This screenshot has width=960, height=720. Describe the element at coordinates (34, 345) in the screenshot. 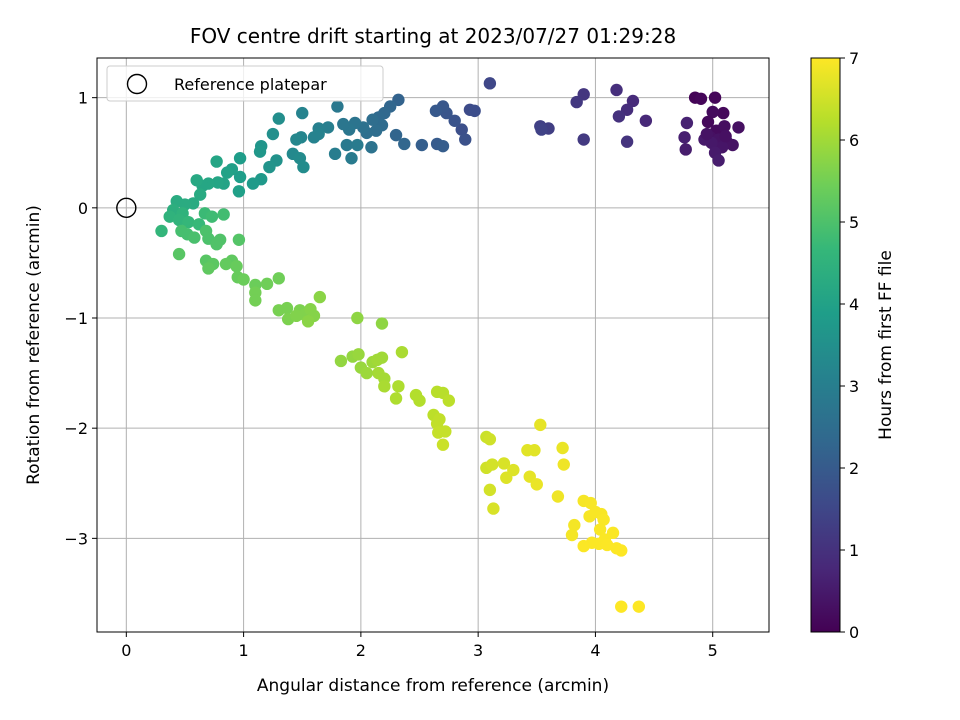

I see `y-axis-label: Rotation from reference (arcmin)` at that location.